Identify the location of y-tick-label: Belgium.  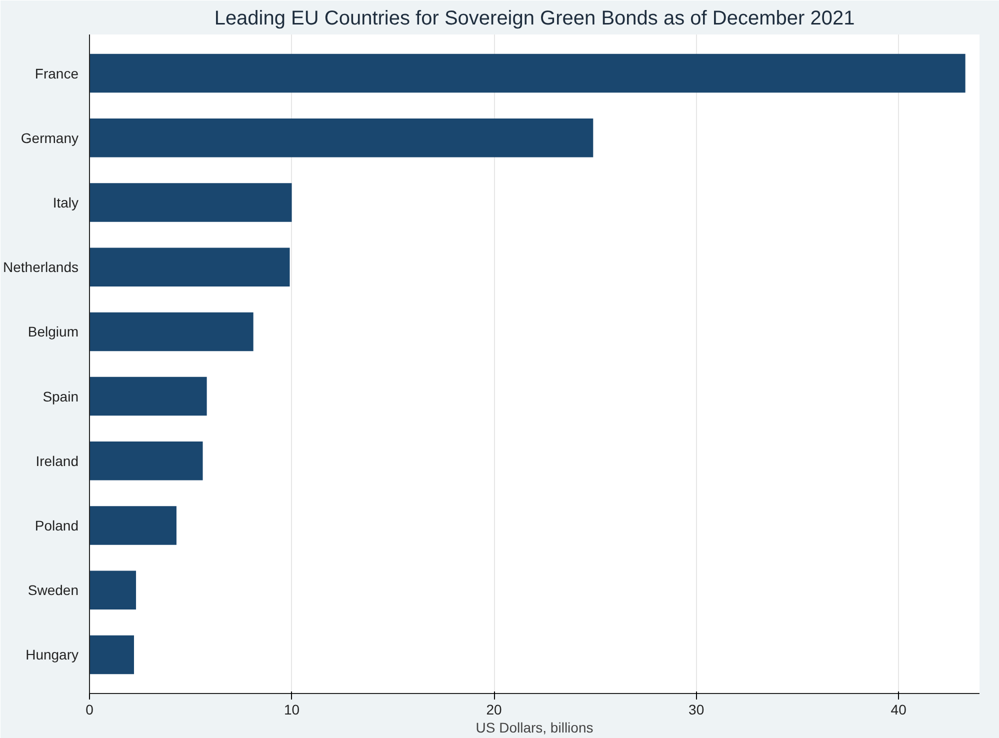
(53, 332).